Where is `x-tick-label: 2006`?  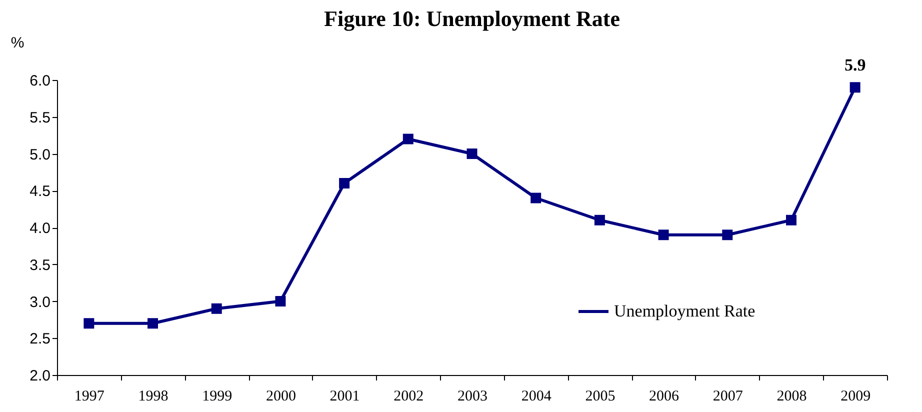
x-tick-label: 2006 is located at coordinates (664, 396).